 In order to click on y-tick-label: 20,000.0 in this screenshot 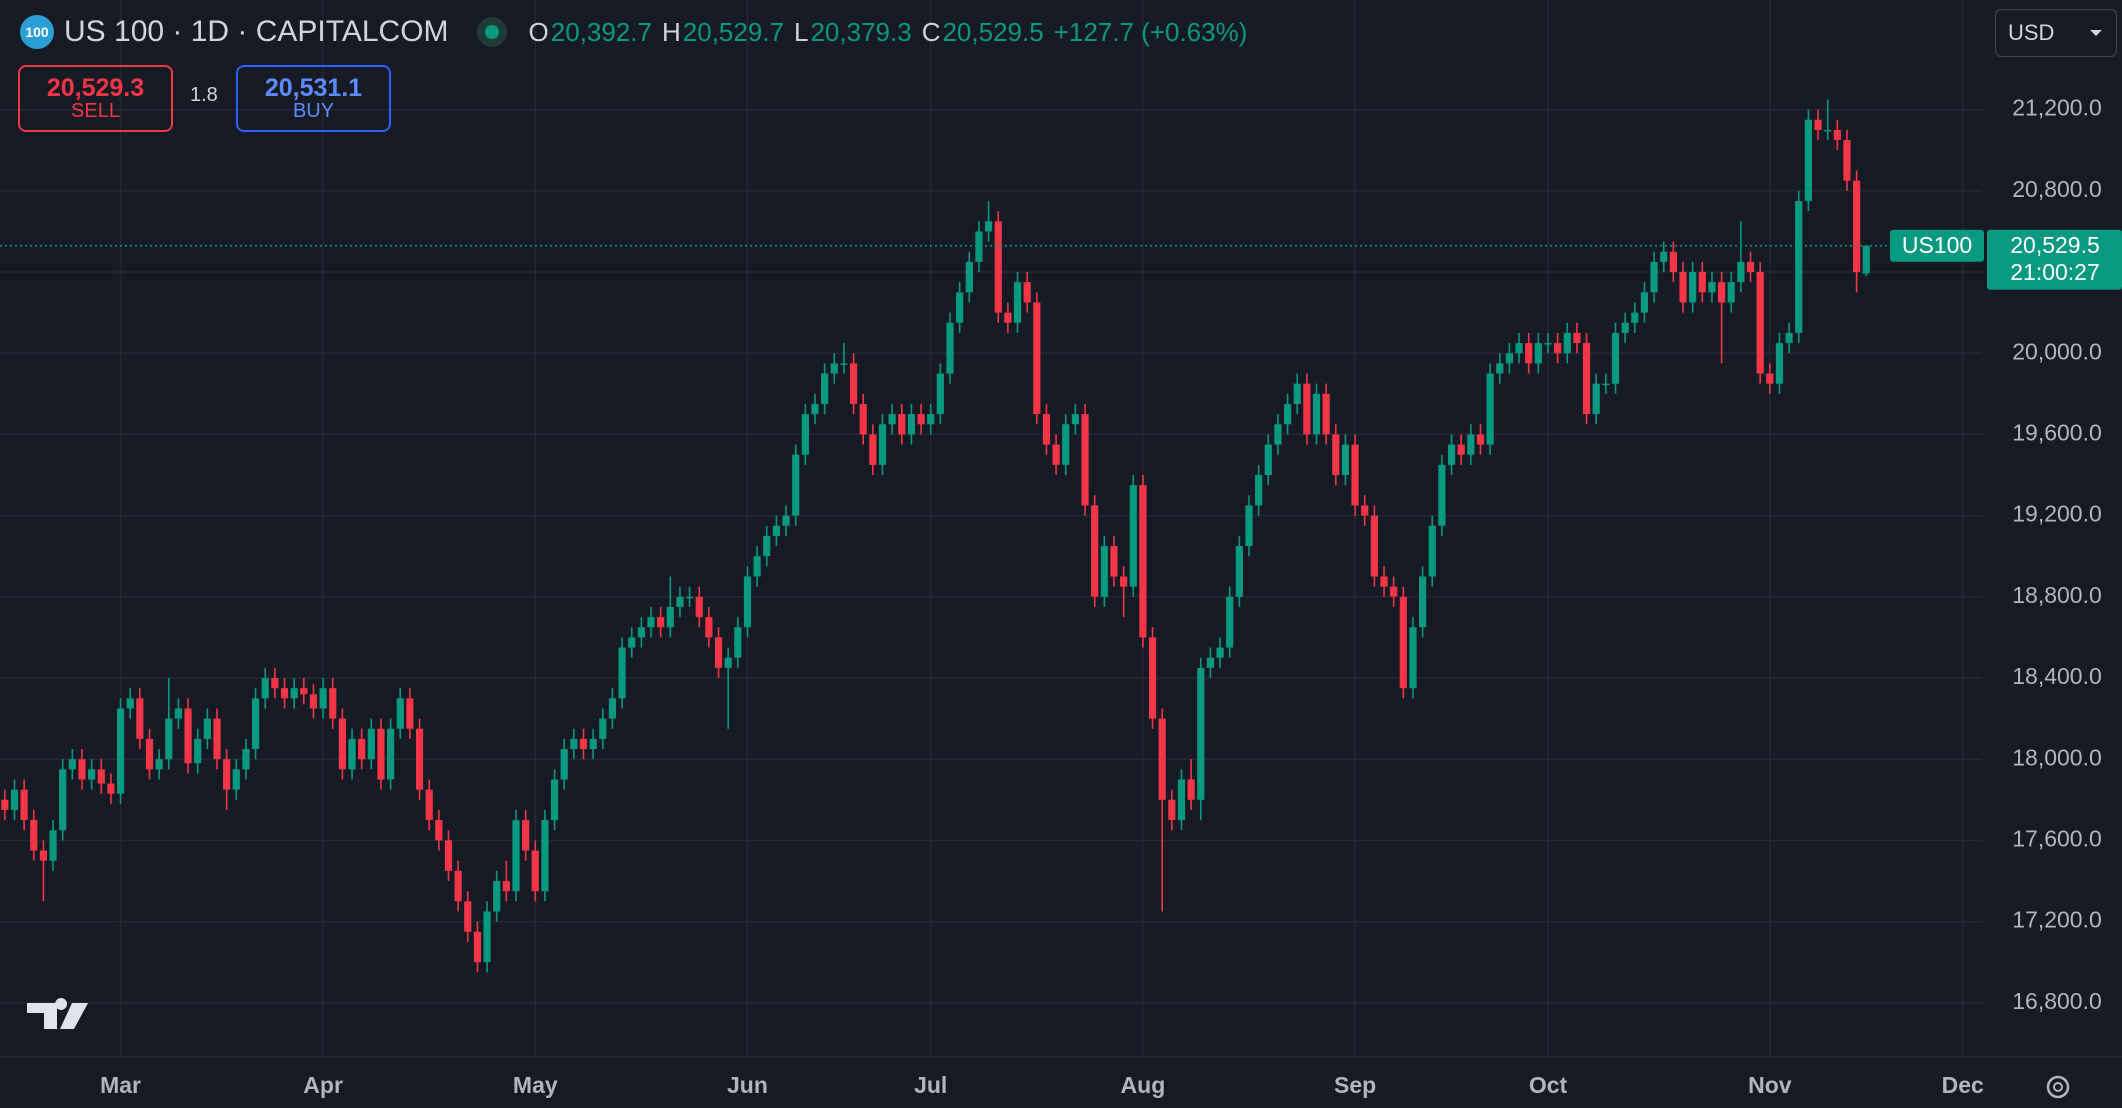, I will do `click(2057, 351)`.